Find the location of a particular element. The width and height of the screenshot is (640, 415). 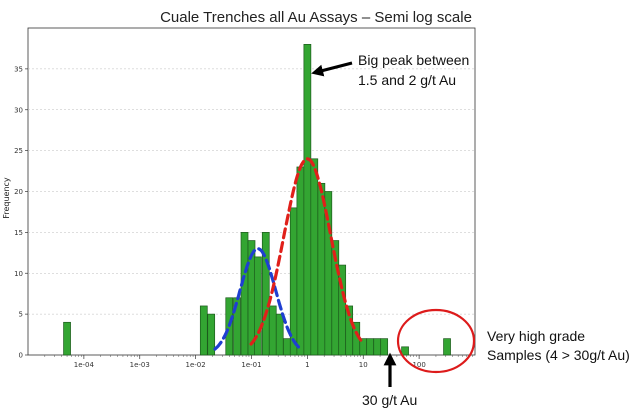

x-tick-label: 1e-01 is located at coordinates (251, 365).